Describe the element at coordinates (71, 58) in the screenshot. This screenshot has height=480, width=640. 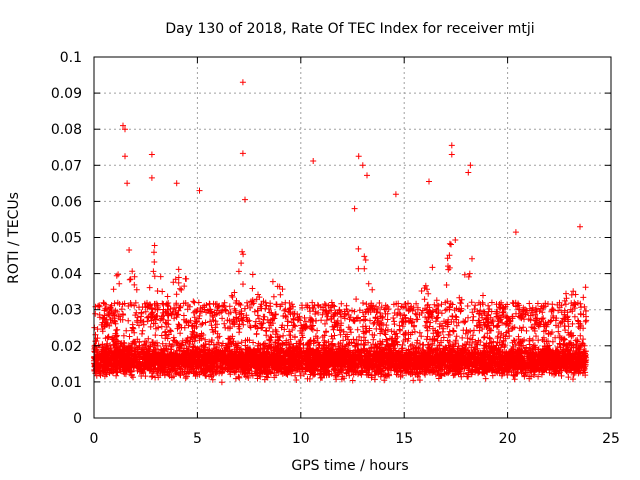
I see `y-tick-label: 0.1` at that location.